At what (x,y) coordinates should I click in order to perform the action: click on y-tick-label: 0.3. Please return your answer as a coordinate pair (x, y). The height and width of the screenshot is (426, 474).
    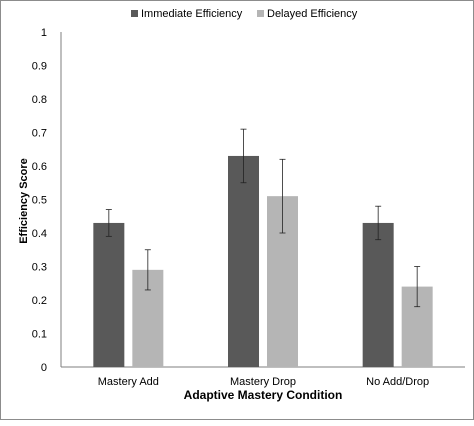
    Looking at the image, I should click on (39, 268).